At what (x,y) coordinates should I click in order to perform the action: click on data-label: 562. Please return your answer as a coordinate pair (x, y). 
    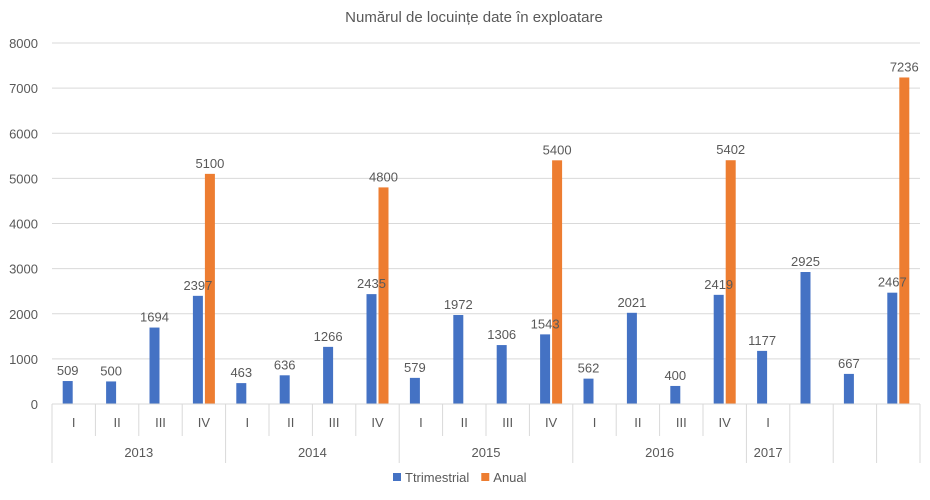
    Looking at the image, I should click on (589, 368).